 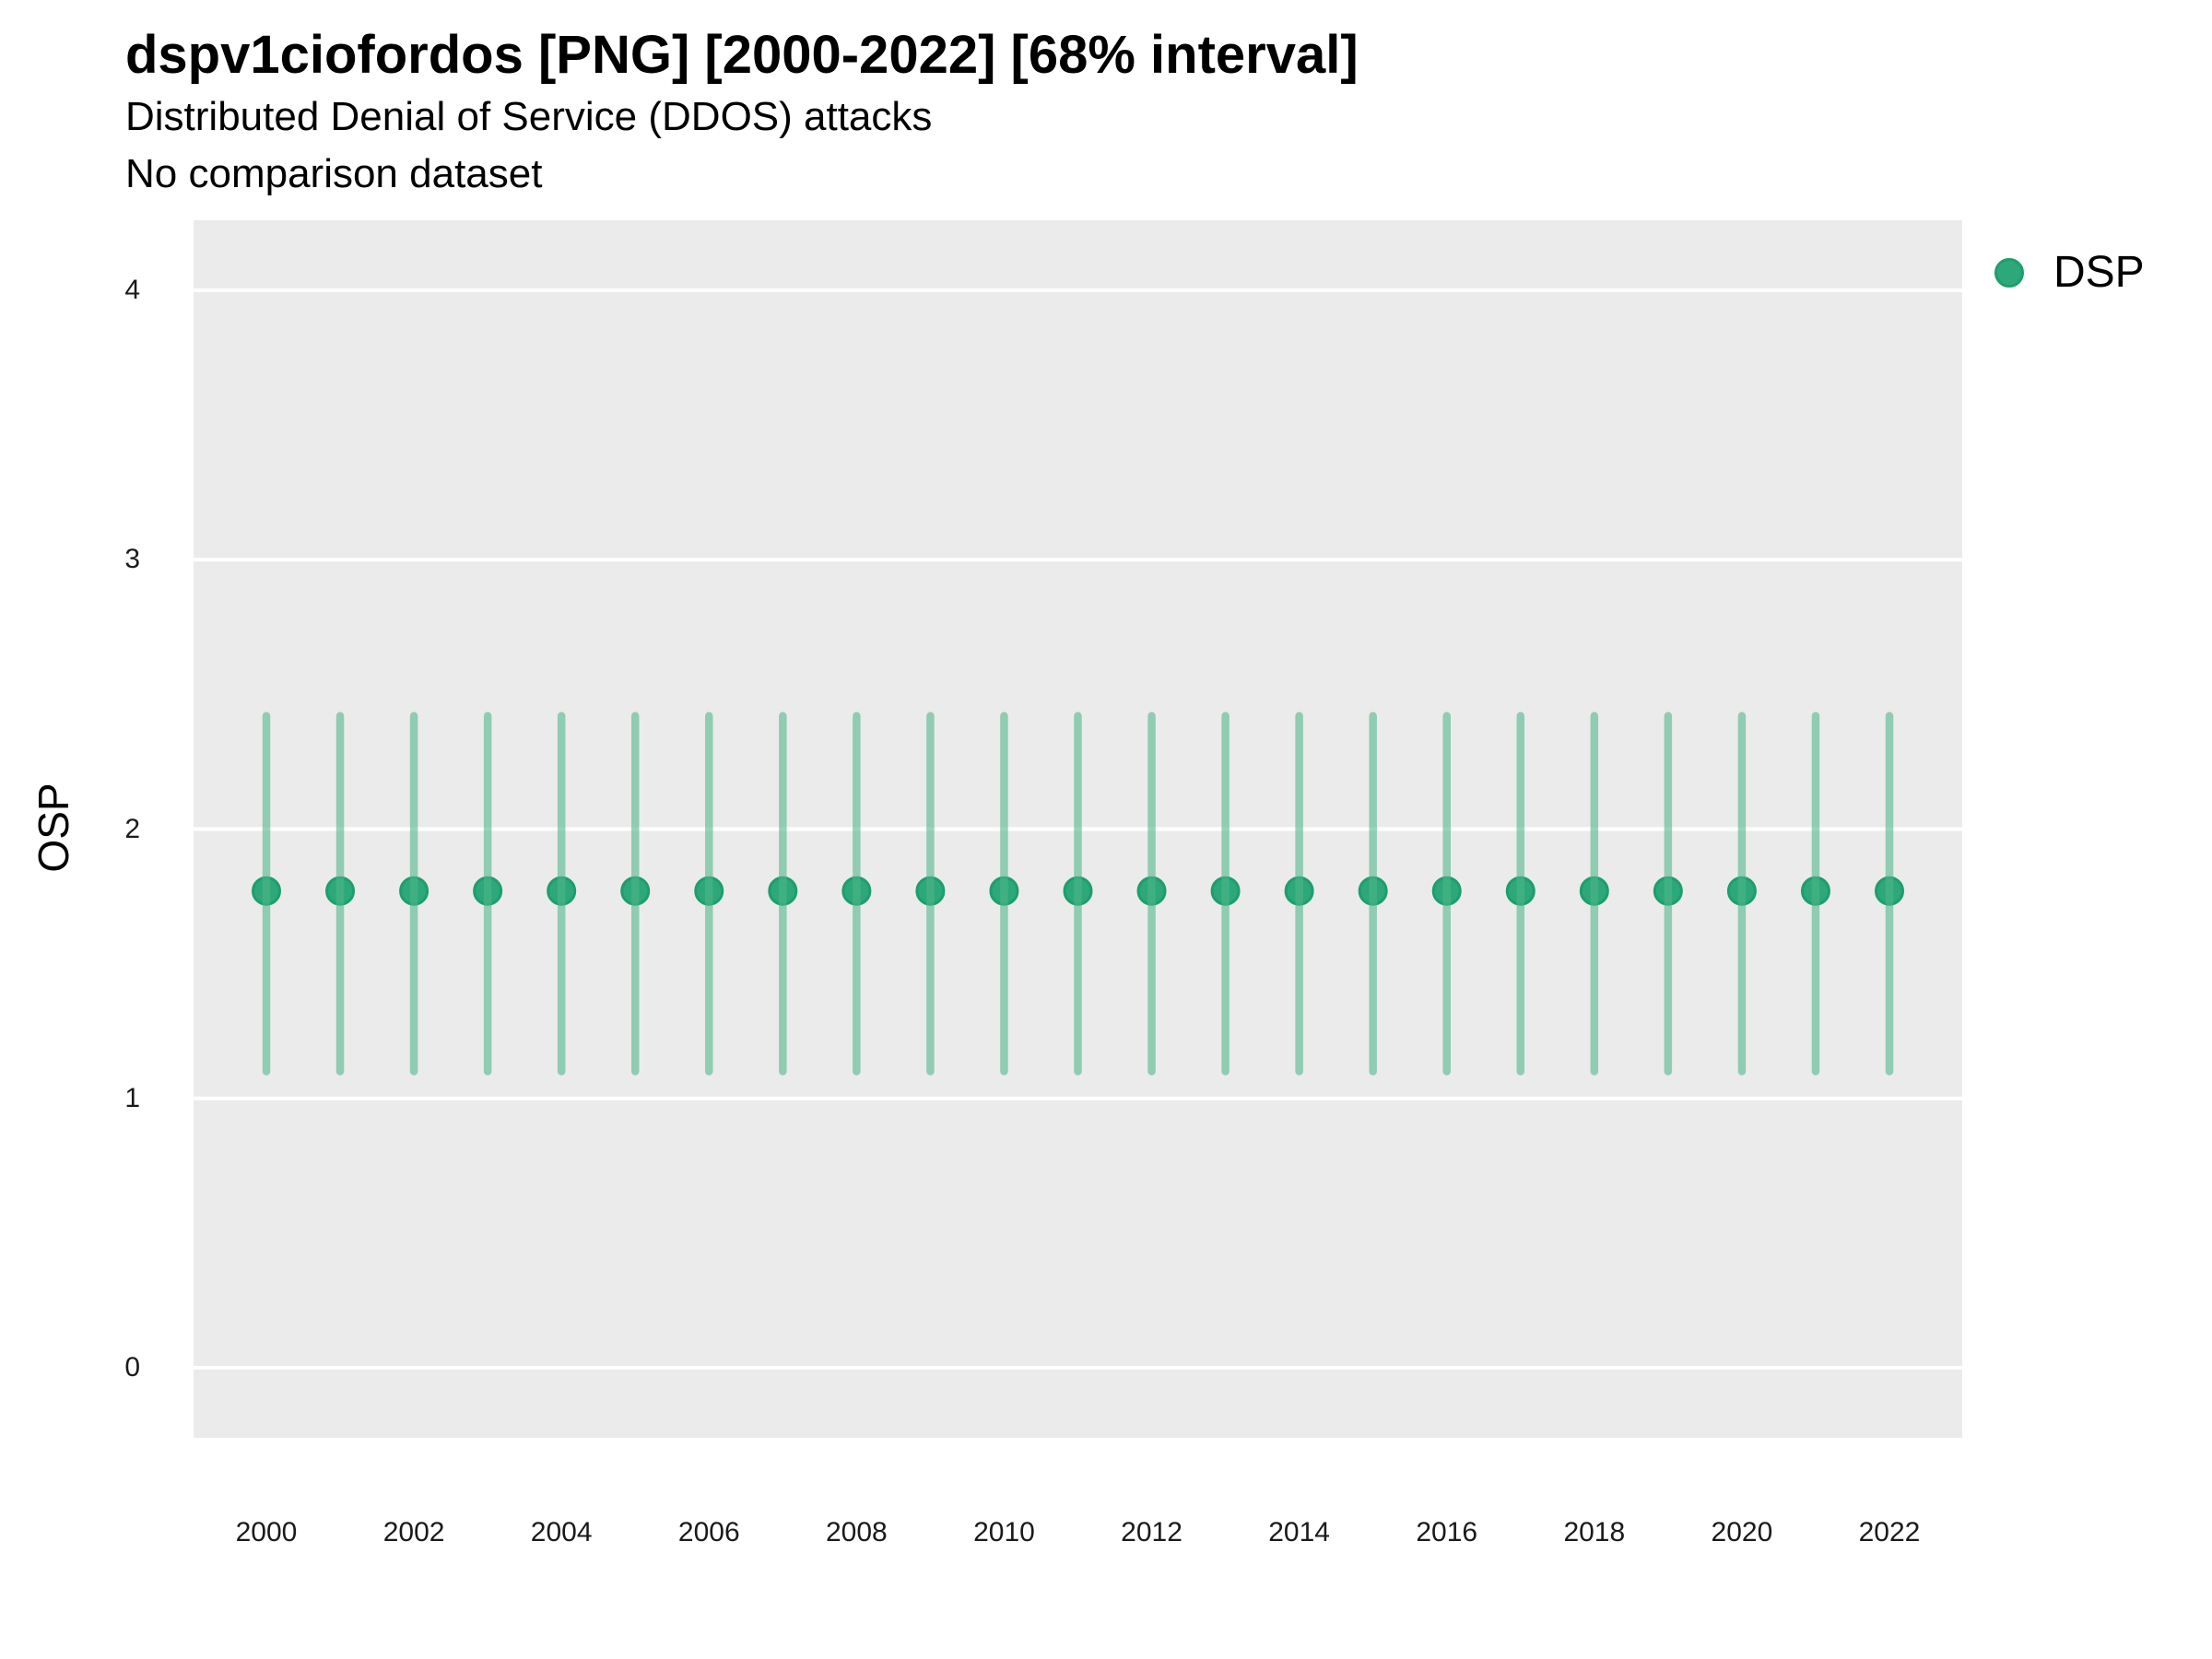 What do you see at coordinates (1742, 1532) in the screenshot?
I see `x-tick-label-2020: 2020` at bounding box center [1742, 1532].